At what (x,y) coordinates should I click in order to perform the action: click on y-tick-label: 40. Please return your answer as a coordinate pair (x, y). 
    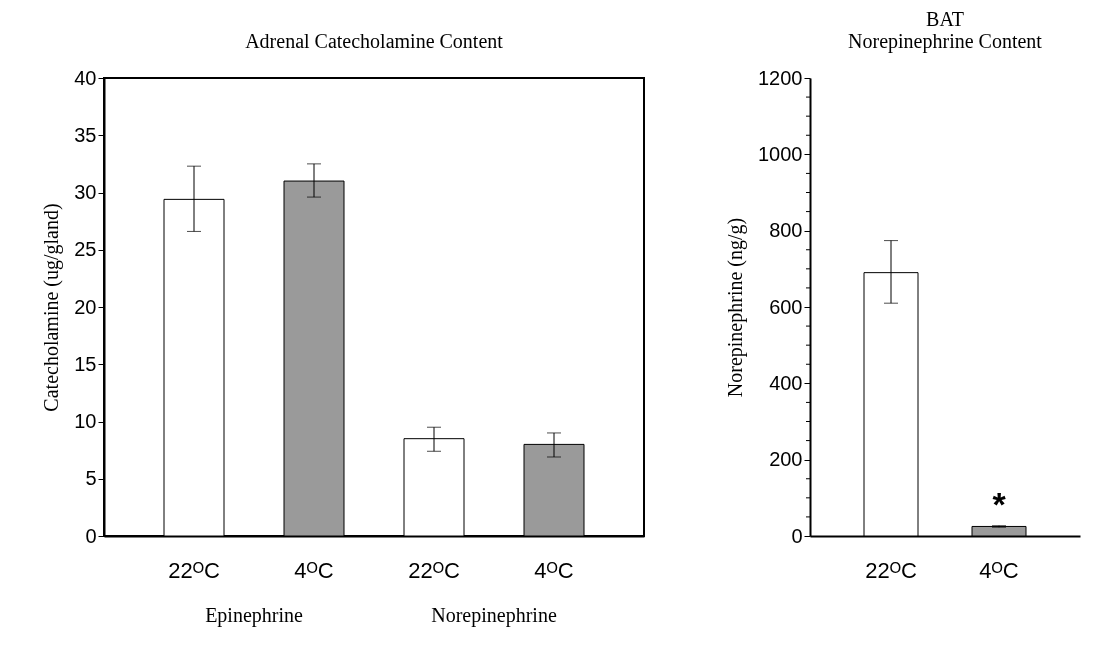
    Looking at the image, I should click on (85, 77).